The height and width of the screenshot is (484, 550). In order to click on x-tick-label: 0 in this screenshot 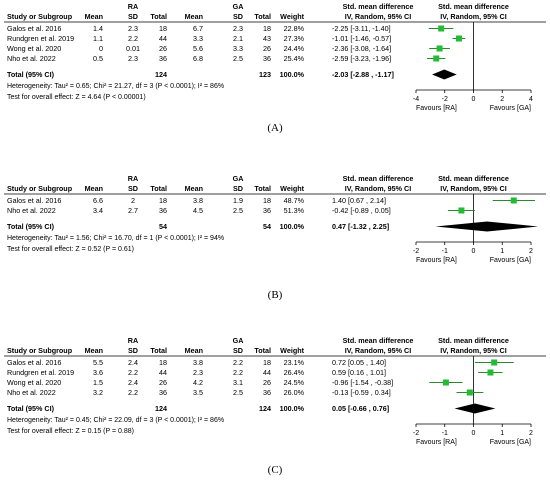, I will do `click(474, 433)`.